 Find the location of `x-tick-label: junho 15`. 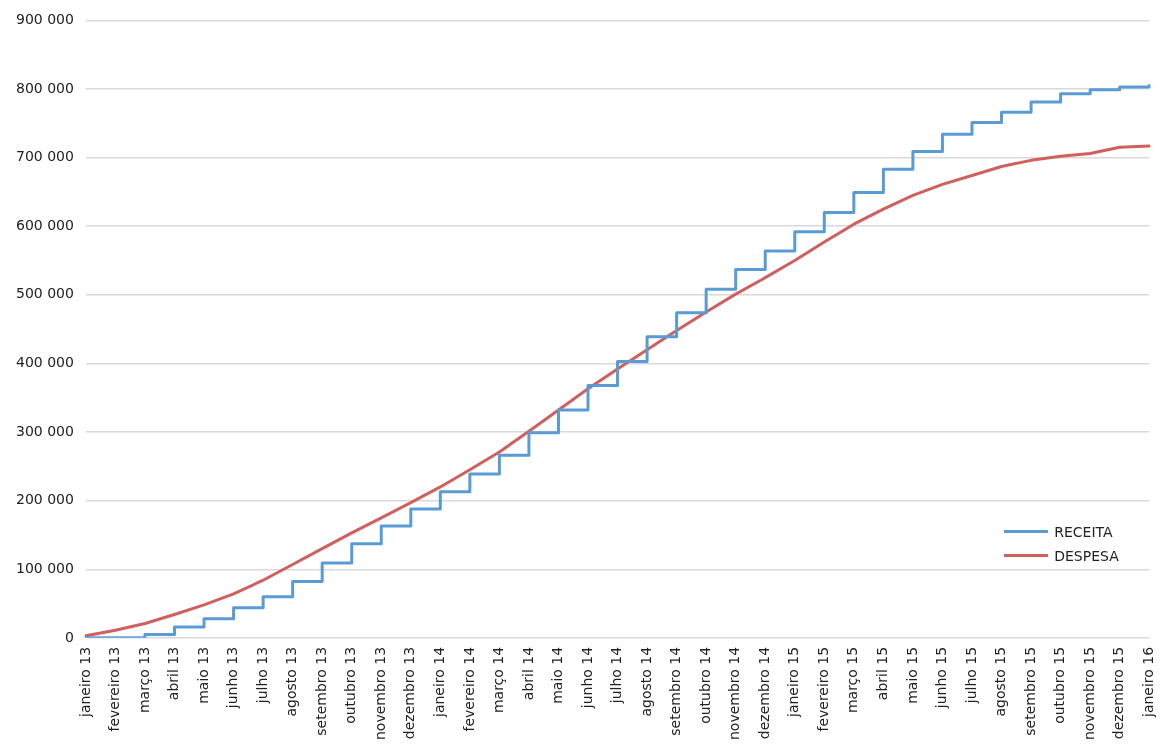

x-tick-label: junho 15 is located at coordinates (941, 678).